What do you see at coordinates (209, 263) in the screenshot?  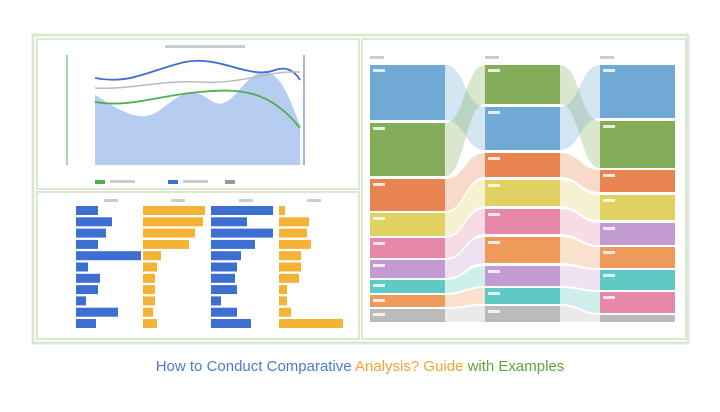 I see `bar-sketch` at bounding box center [209, 263].